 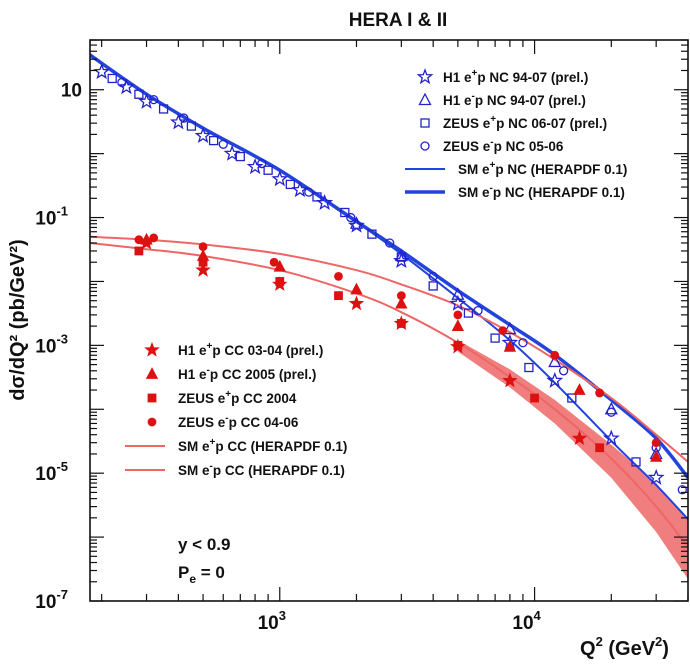 I want to click on y-tick-label: 10⁻⁵, so click(x=51, y=472).